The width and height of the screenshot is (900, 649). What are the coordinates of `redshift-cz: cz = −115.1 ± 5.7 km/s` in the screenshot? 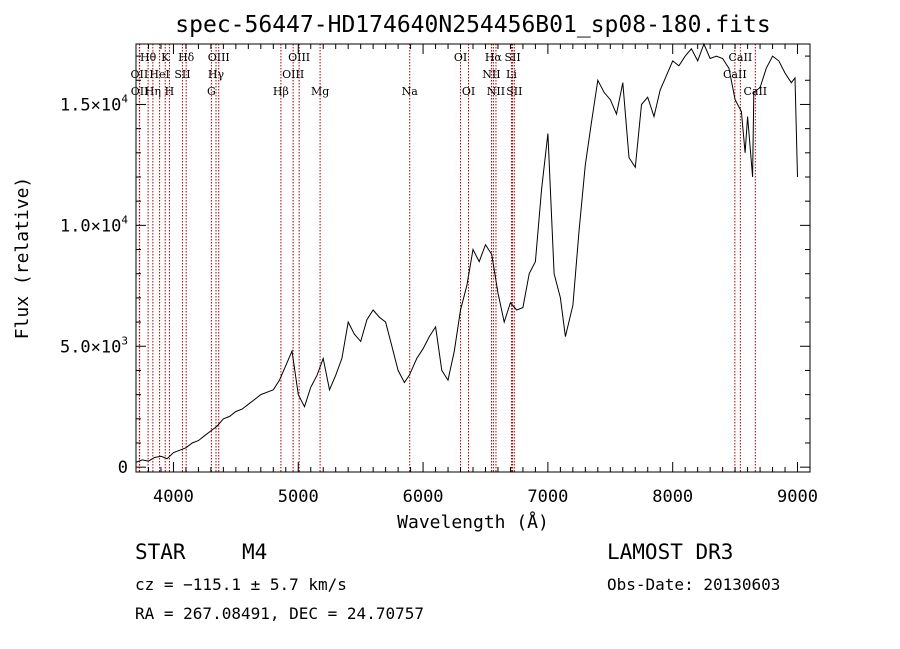 It's located at (241, 584).